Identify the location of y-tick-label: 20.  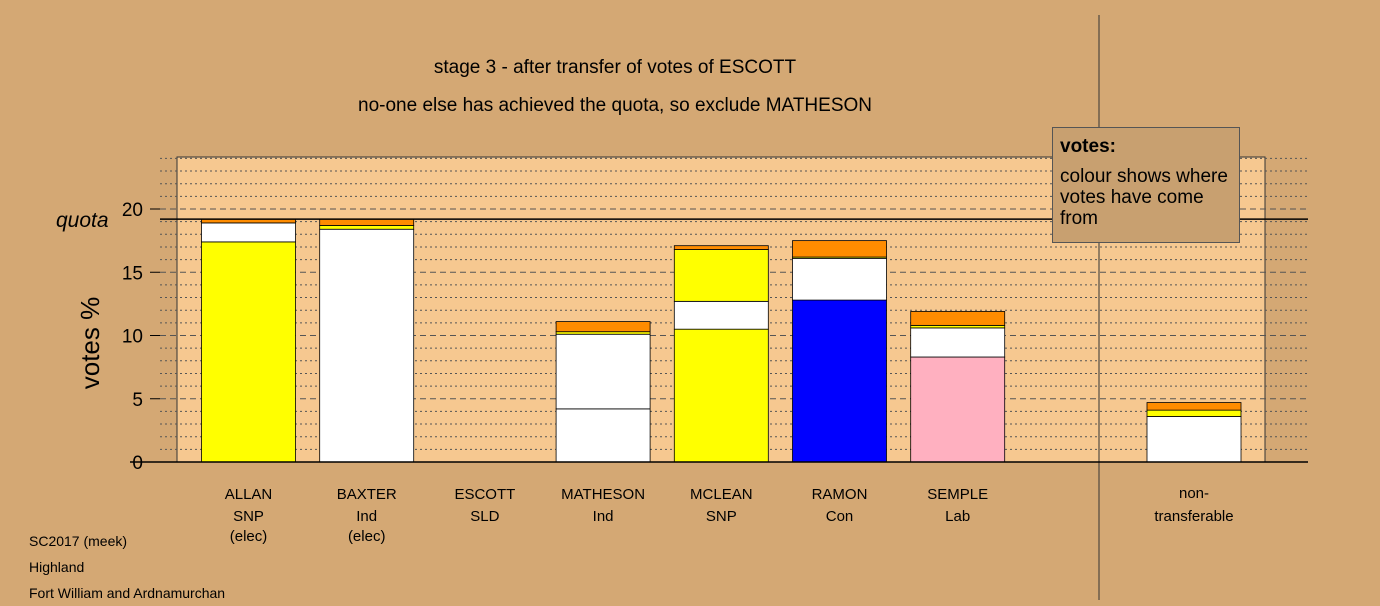
(132, 210).